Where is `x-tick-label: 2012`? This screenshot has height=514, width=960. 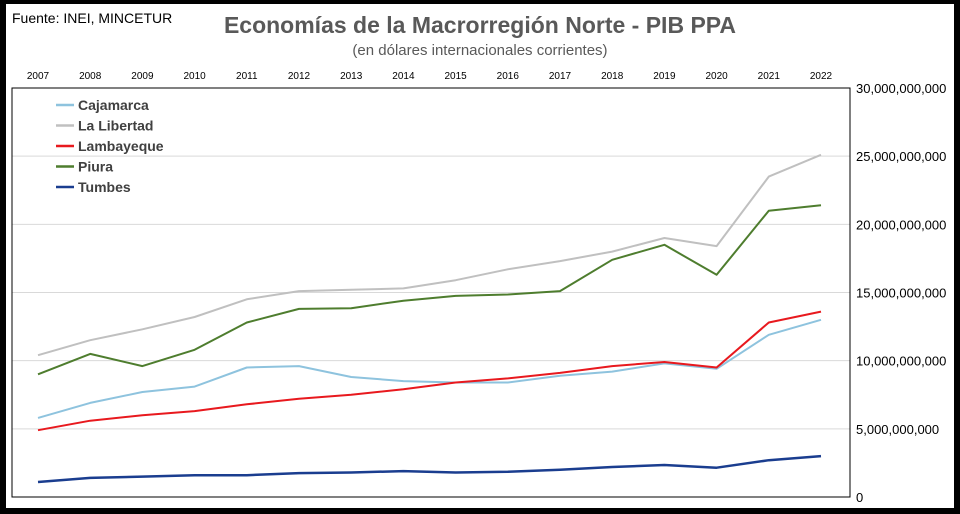 x-tick-label: 2012 is located at coordinates (299, 76).